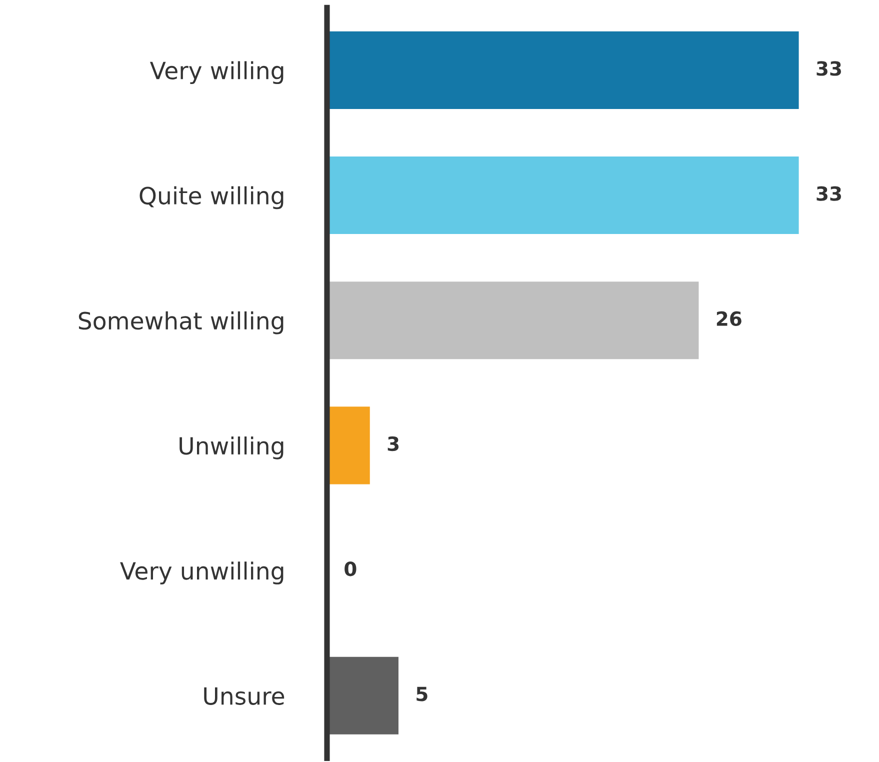 This screenshot has height=762, width=879. I want to click on y-tick-label: Unwilling, so click(232, 448).